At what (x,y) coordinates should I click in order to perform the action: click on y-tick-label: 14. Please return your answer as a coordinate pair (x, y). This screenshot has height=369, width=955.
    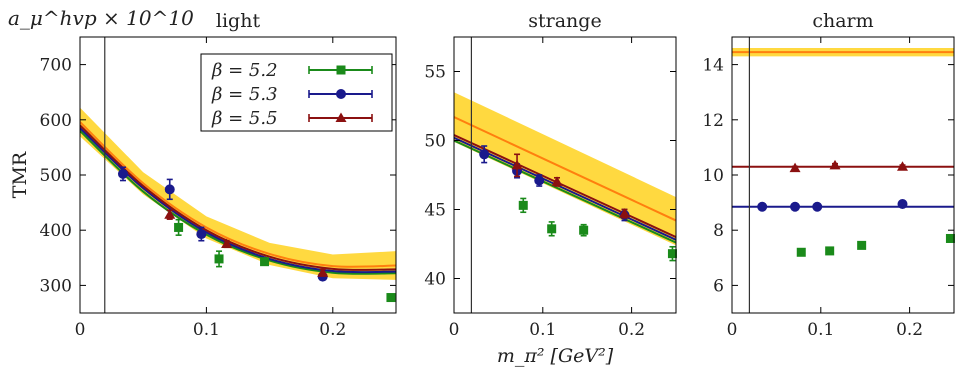
    Looking at the image, I should click on (713, 66).